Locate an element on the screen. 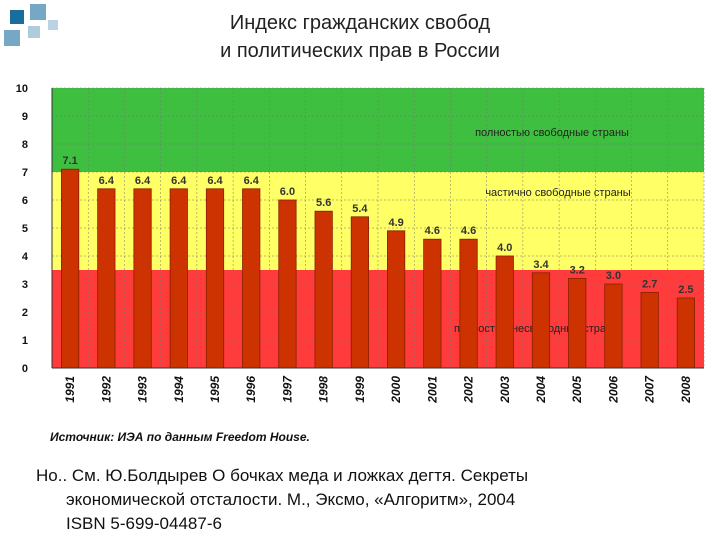 Image resolution: width=720 pixels, height=540 pixels. y-tick-label: 10 is located at coordinates (22, 89).